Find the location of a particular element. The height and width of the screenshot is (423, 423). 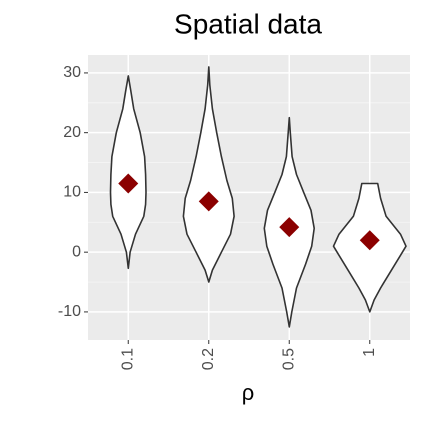

x-tick-label: 0.1 is located at coordinates (127, 359).